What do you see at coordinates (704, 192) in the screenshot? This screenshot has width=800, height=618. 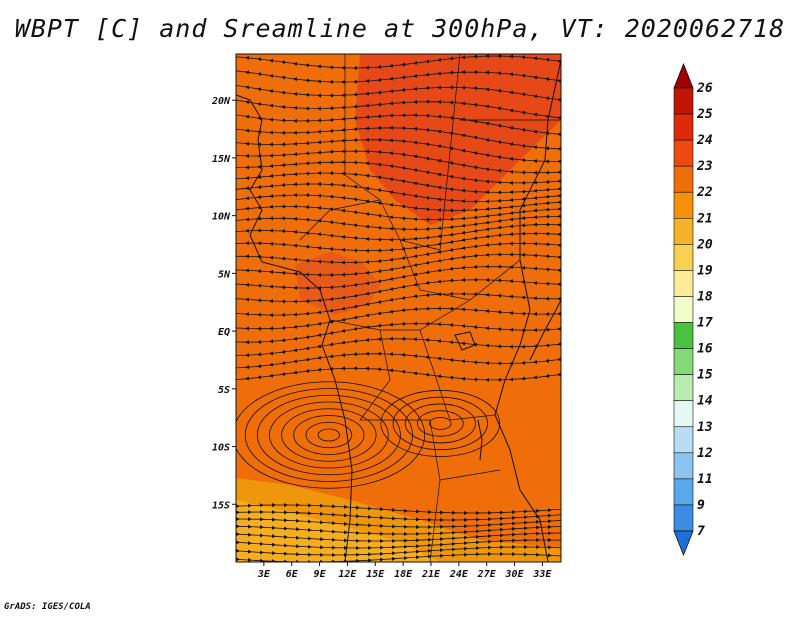 I see `colorbar-label: 22` at bounding box center [704, 192].